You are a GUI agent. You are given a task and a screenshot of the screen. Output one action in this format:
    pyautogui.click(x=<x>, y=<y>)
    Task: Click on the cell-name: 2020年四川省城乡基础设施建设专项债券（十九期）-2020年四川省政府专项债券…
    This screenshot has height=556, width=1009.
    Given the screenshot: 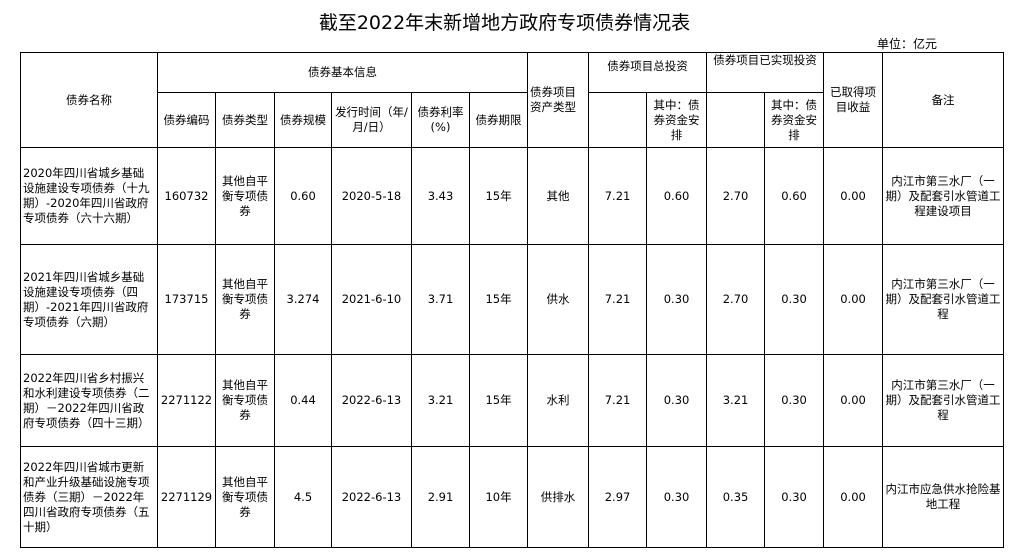 What is the action you would take?
    pyautogui.click(x=89, y=196)
    